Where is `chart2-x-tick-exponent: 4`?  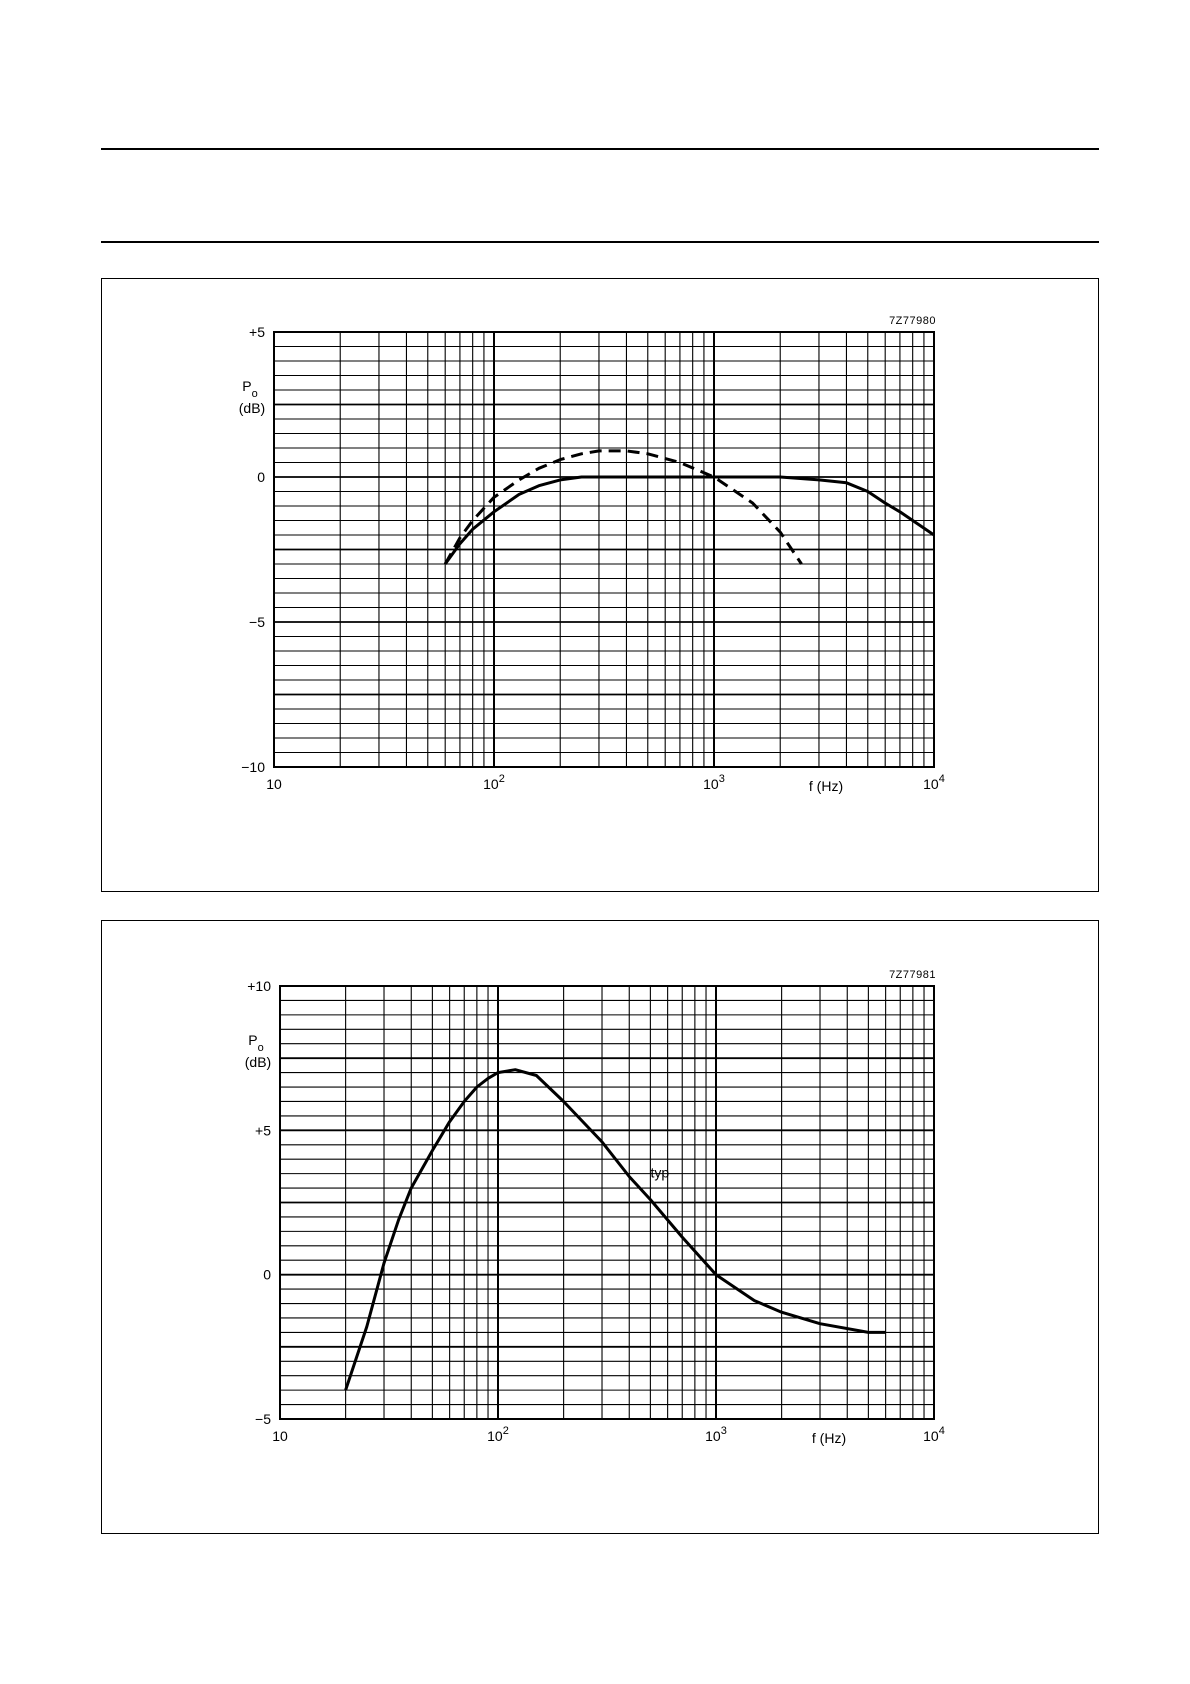
chart2-x-tick-exponent: 4 is located at coordinates (942, 1431).